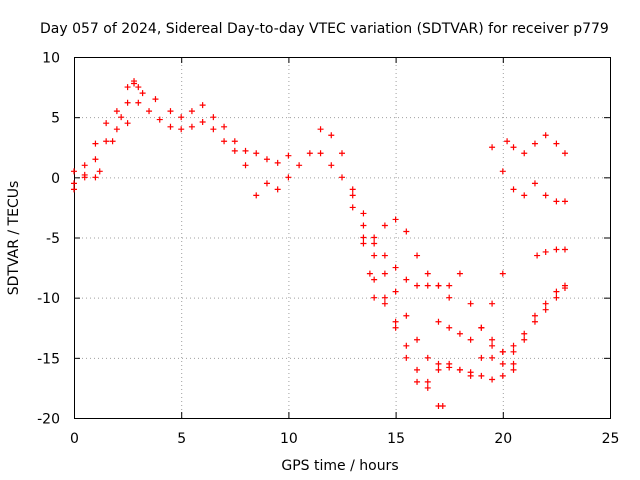 The image size is (640, 480). What do you see at coordinates (48, 359) in the screenshot?
I see `y-tick-label: -15` at bounding box center [48, 359].